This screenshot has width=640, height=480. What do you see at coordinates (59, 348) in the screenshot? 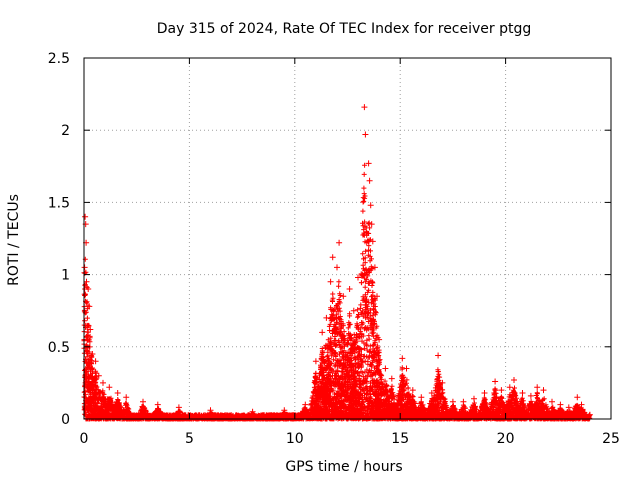
I see `y-tick-label: 0.5` at bounding box center [59, 348].